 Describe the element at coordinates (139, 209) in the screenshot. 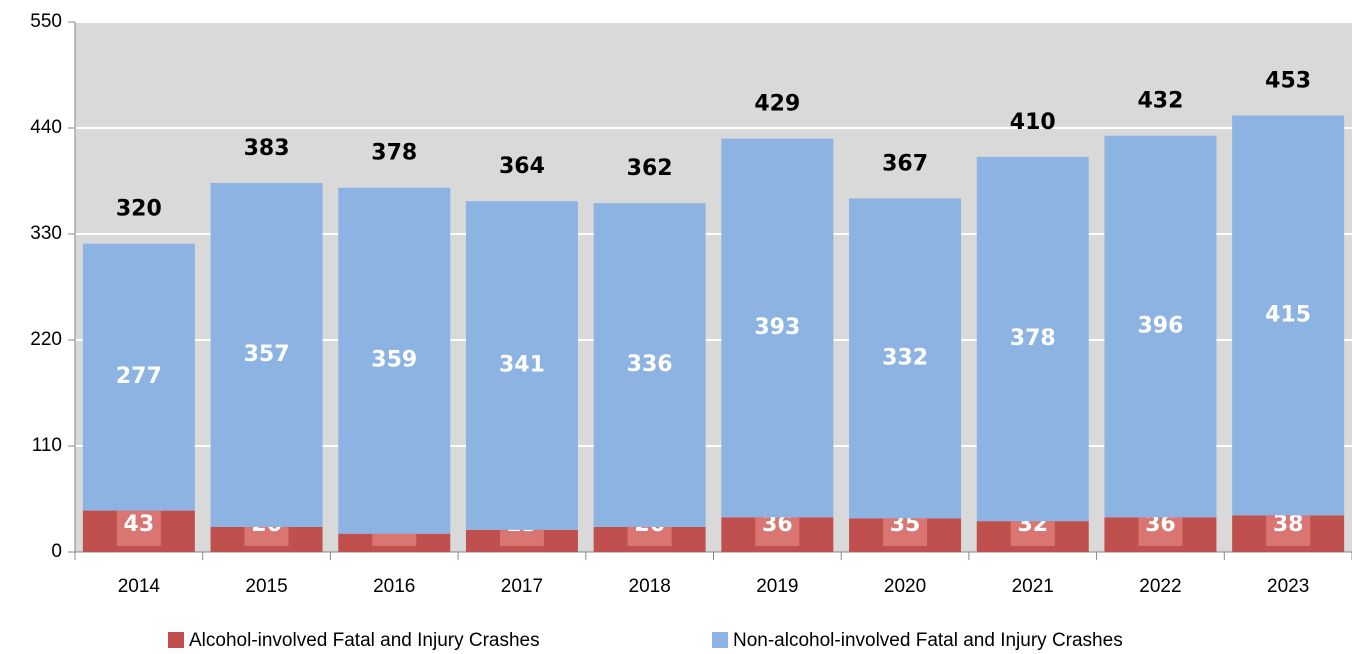

I see `total-label: 320` at that location.